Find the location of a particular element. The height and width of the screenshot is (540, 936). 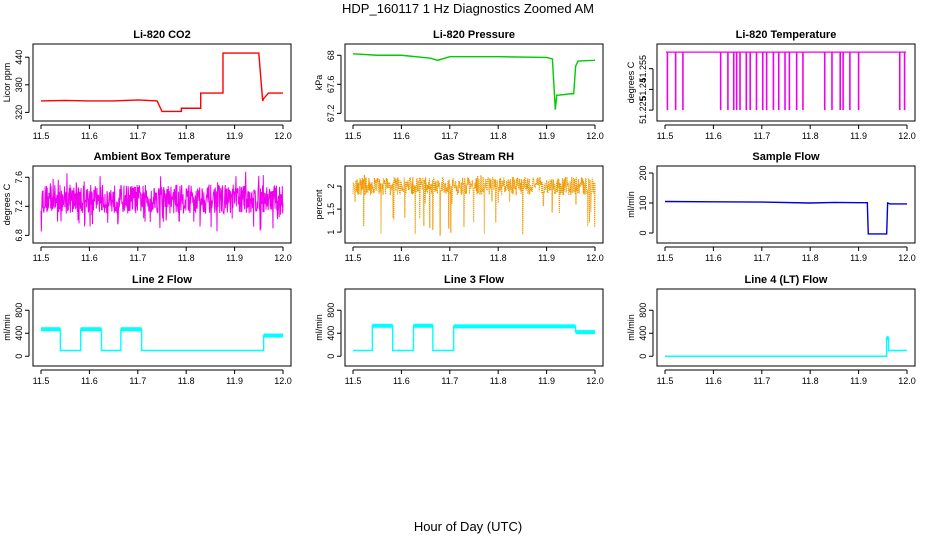

panel-title: Ambient Box Temperature is located at coordinates (162, 157).